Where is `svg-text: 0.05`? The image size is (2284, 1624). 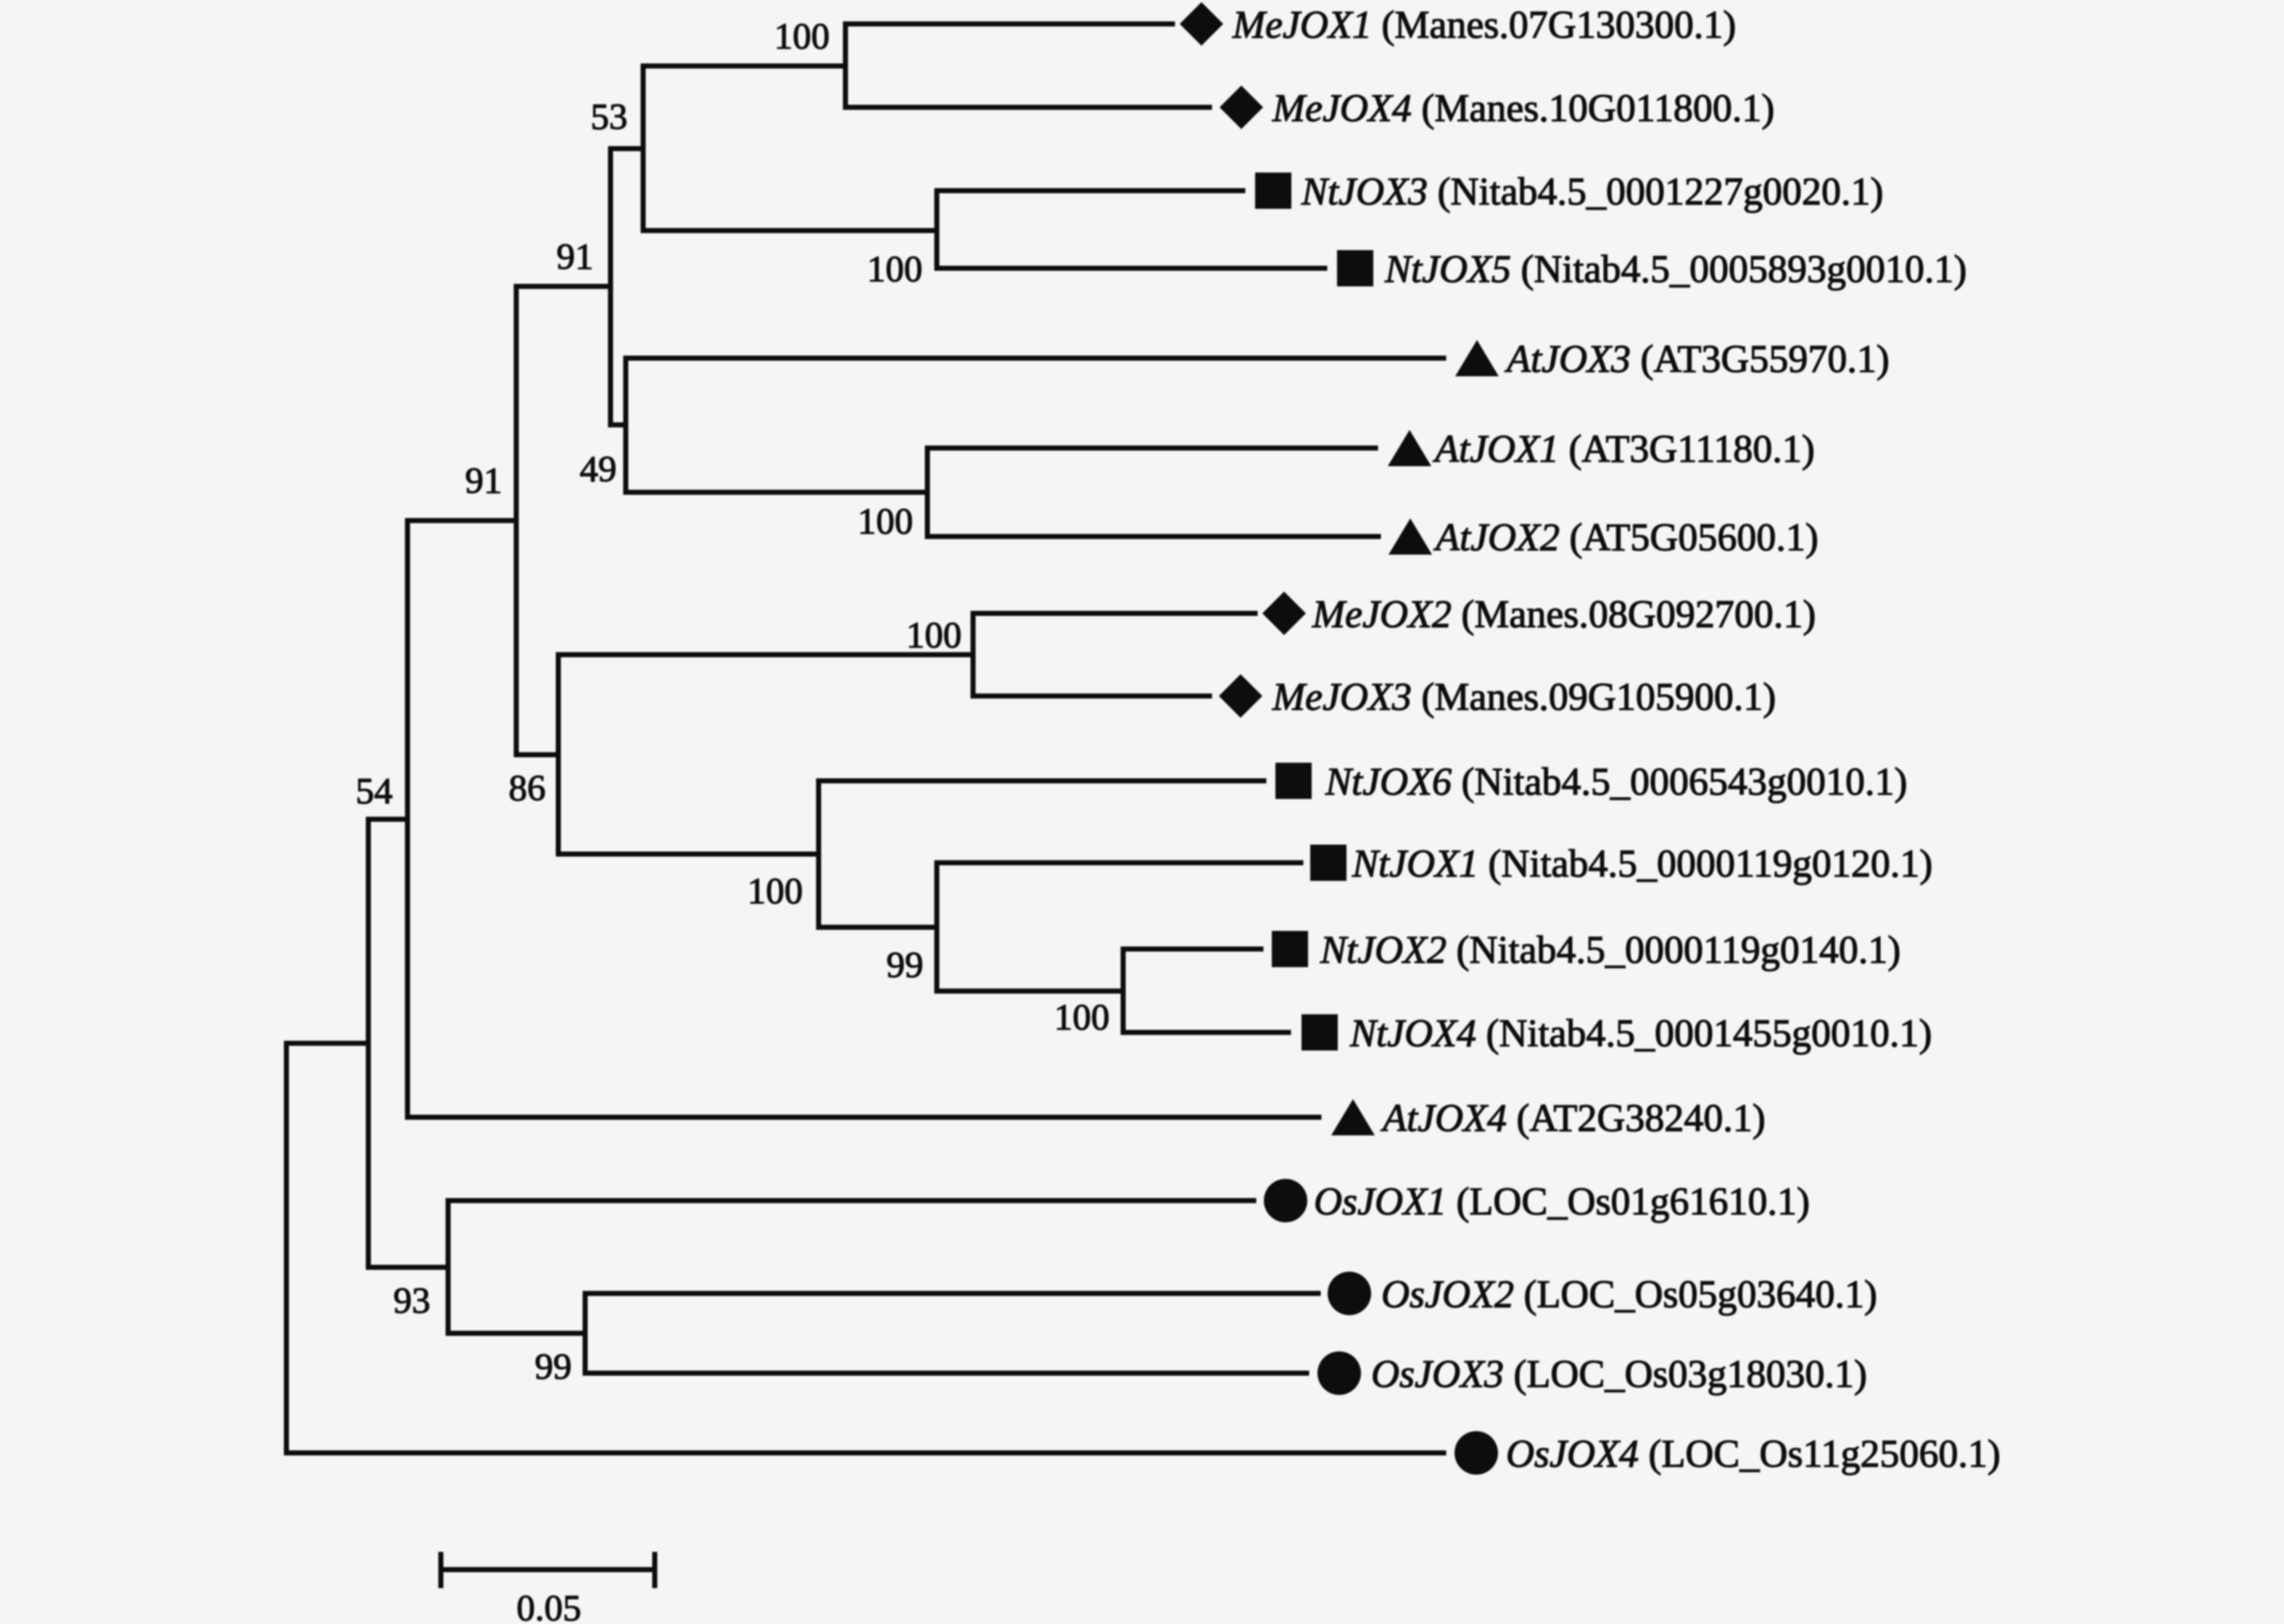 svg-text: 0.05 is located at coordinates (548, 1606).